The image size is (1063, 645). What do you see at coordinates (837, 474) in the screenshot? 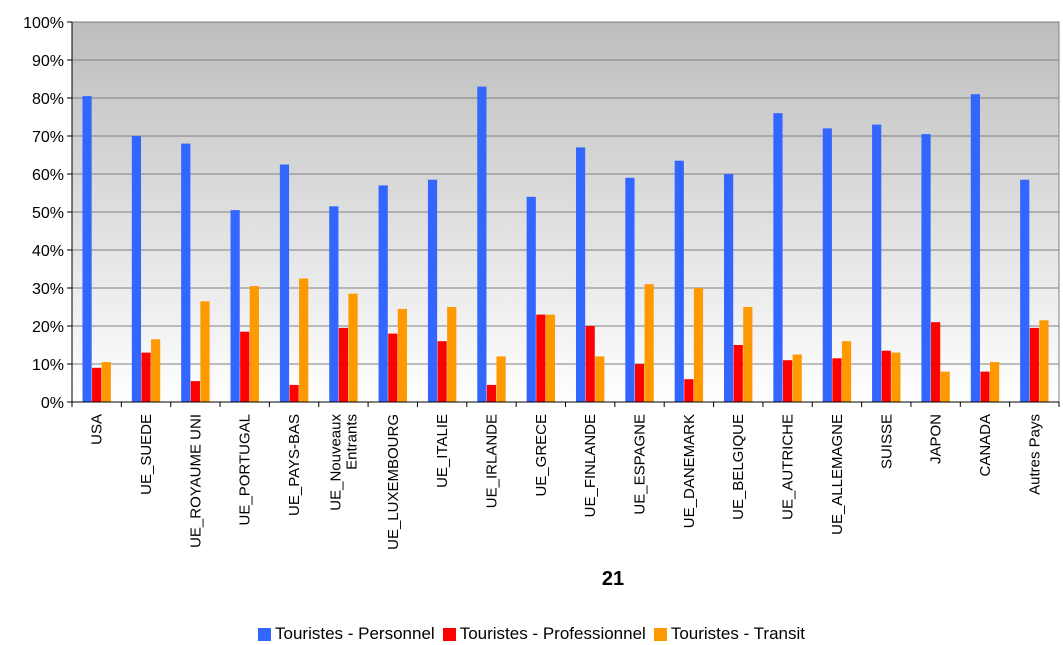
I see `x-tick-label: UE_ALLEMAGNE` at bounding box center [837, 474].